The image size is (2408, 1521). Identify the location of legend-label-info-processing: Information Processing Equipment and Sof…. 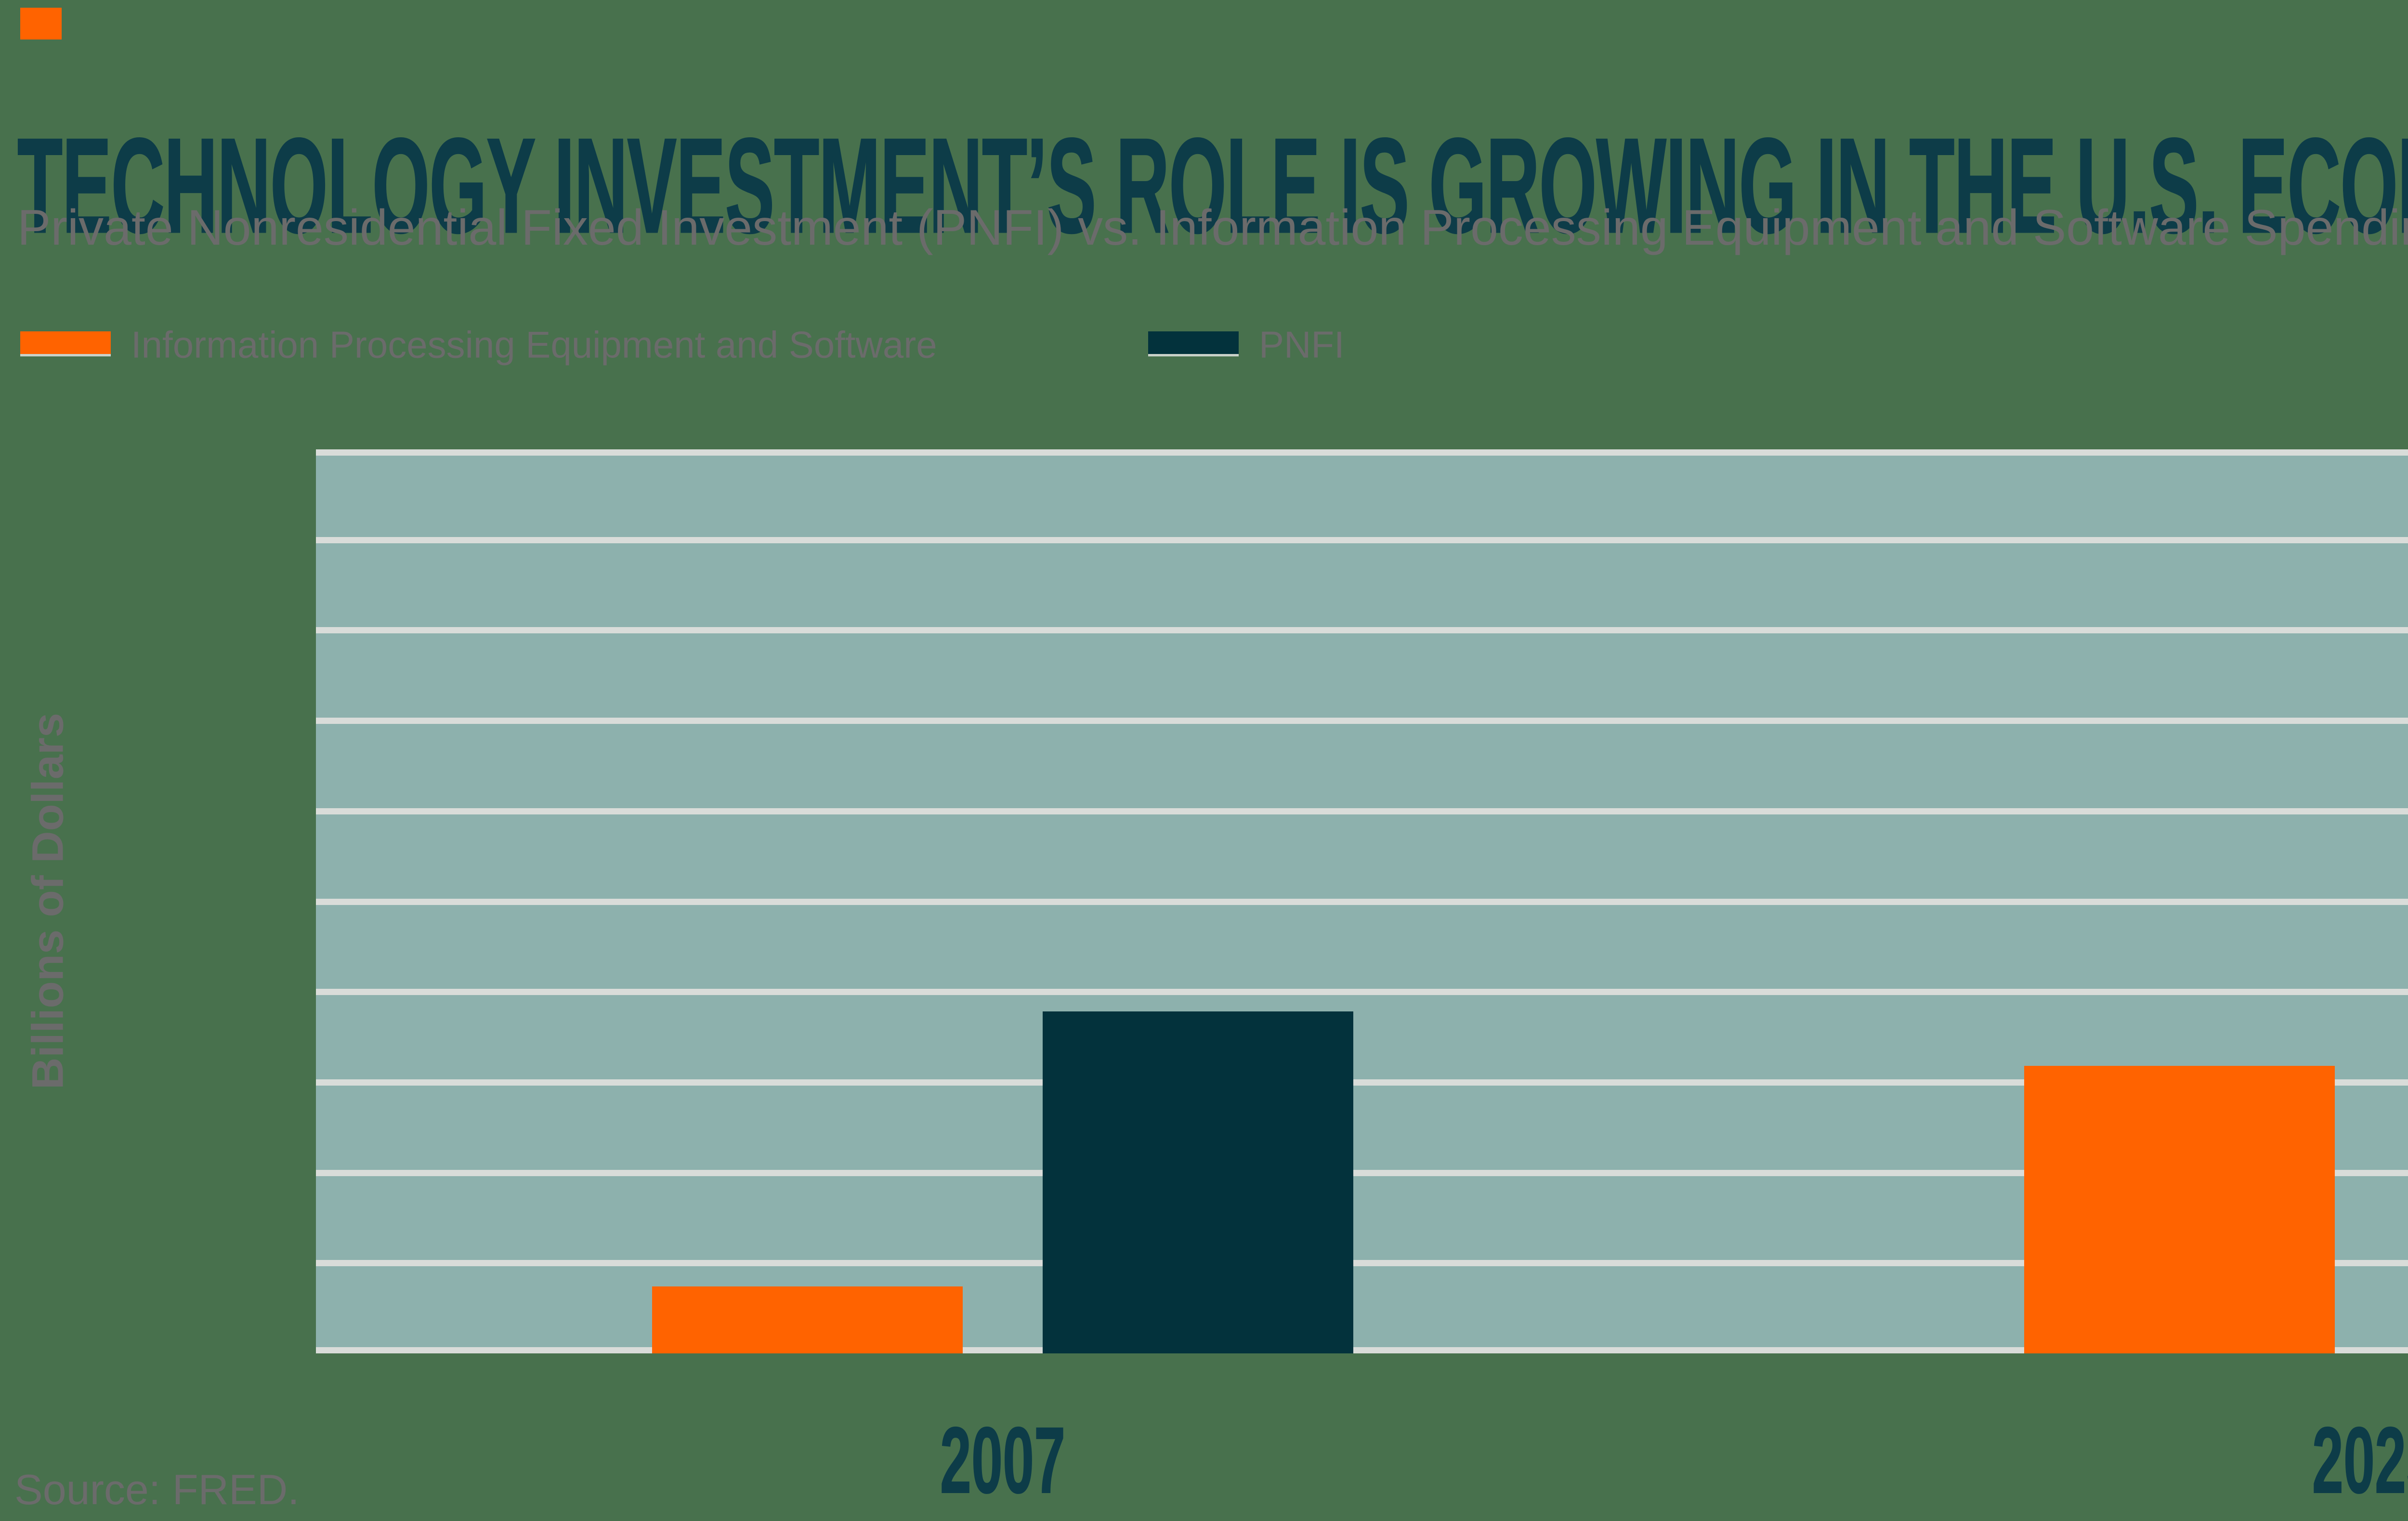
(534, 344).